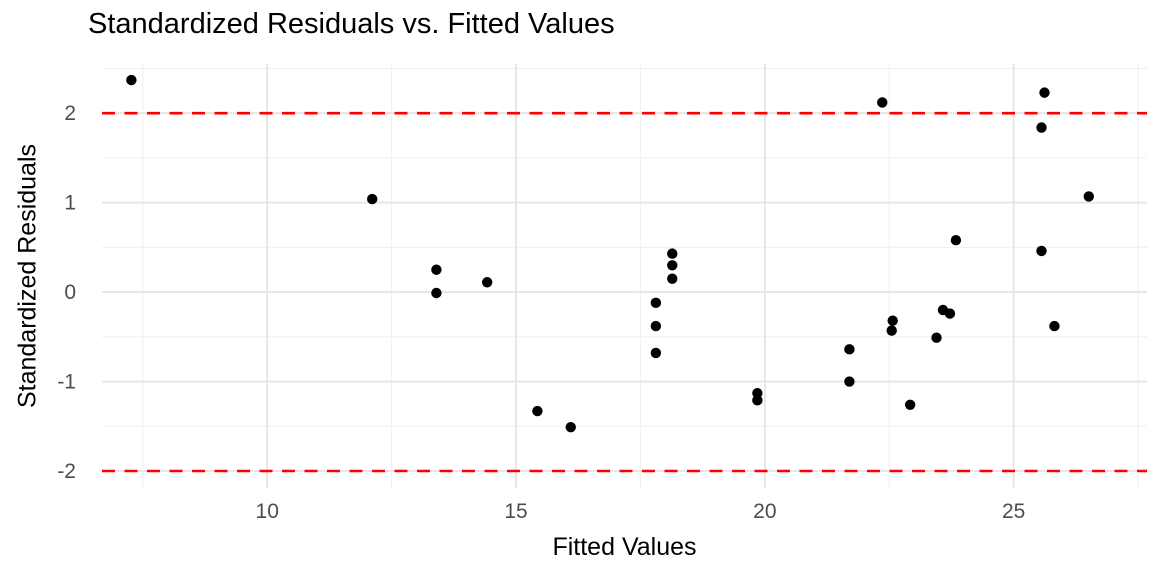  I want to click on chart-title: Standardized Residuals vs. Fitted Values, so click(351, 24).